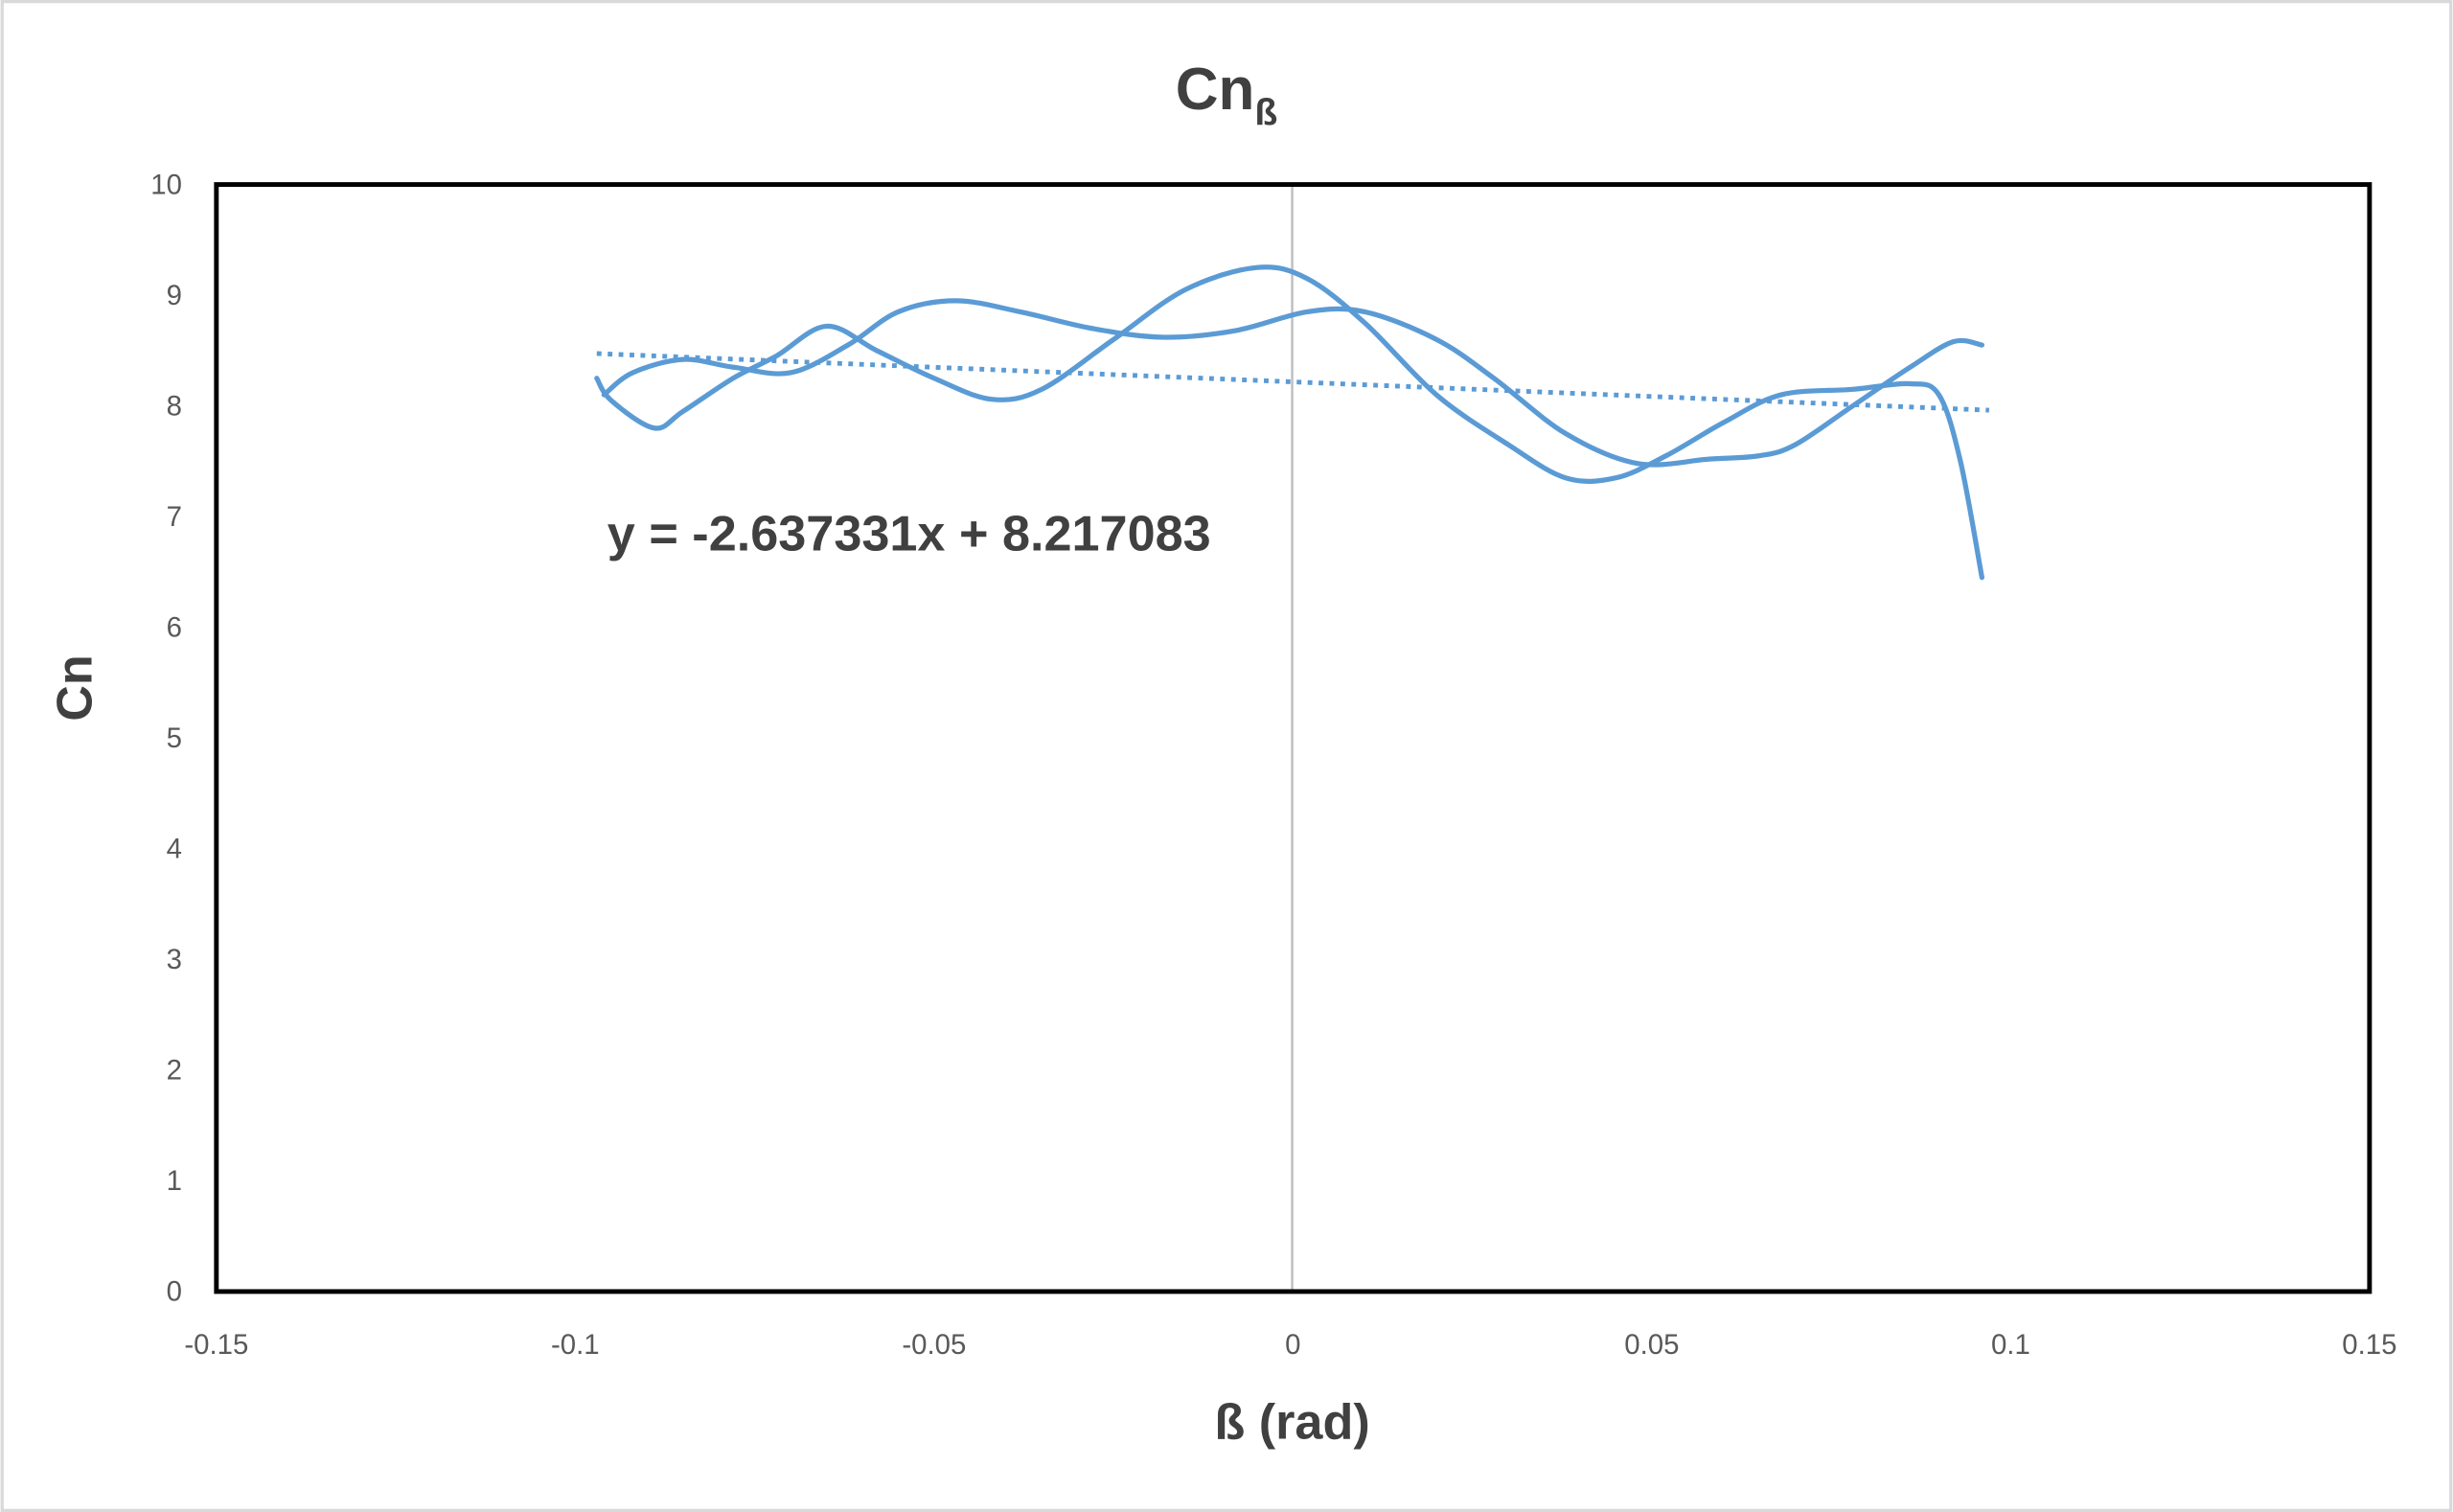 This screenshot has width=2453, height=1512. Describe the element at coordinates (1651, 1345) in the screenshot. I see `x-tick-label: 0.05` at that location.